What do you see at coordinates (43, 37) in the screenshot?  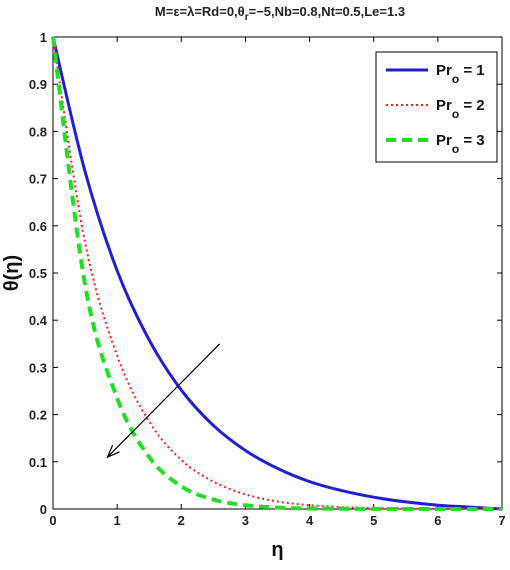 I see `y-tick-label: 1` at bounding box center [43, 37].